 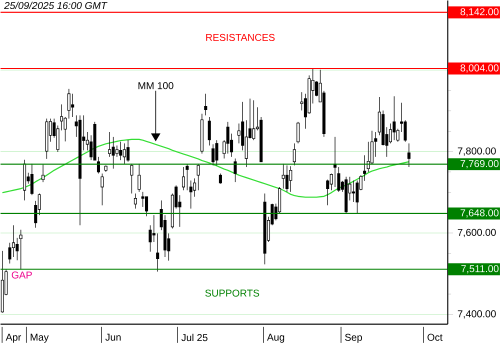 What do you see at coordinates (232, 293) in the screenshot?
I see `annotation: SUPPORTS` at bounding box center [232, 293].